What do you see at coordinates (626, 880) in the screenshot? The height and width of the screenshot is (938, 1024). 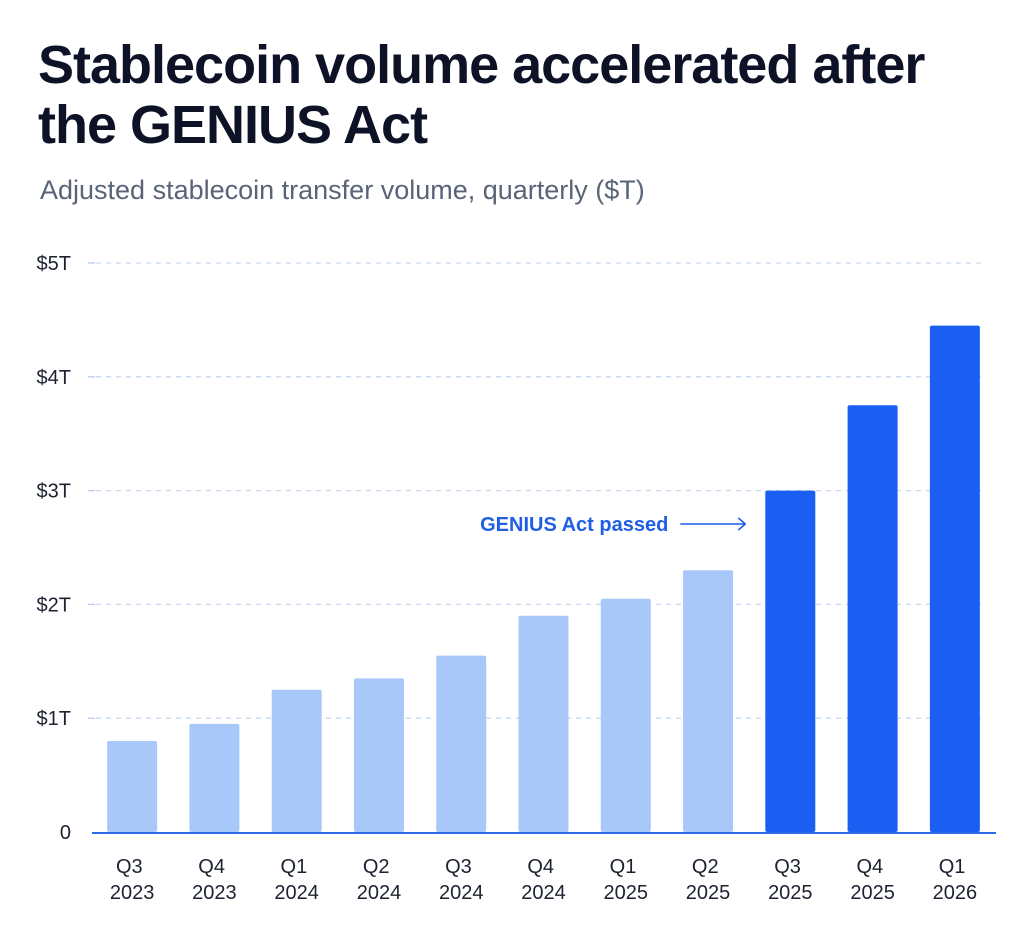 I see `x-tick-label: Q1 2025` at bounding box center [626, 880].